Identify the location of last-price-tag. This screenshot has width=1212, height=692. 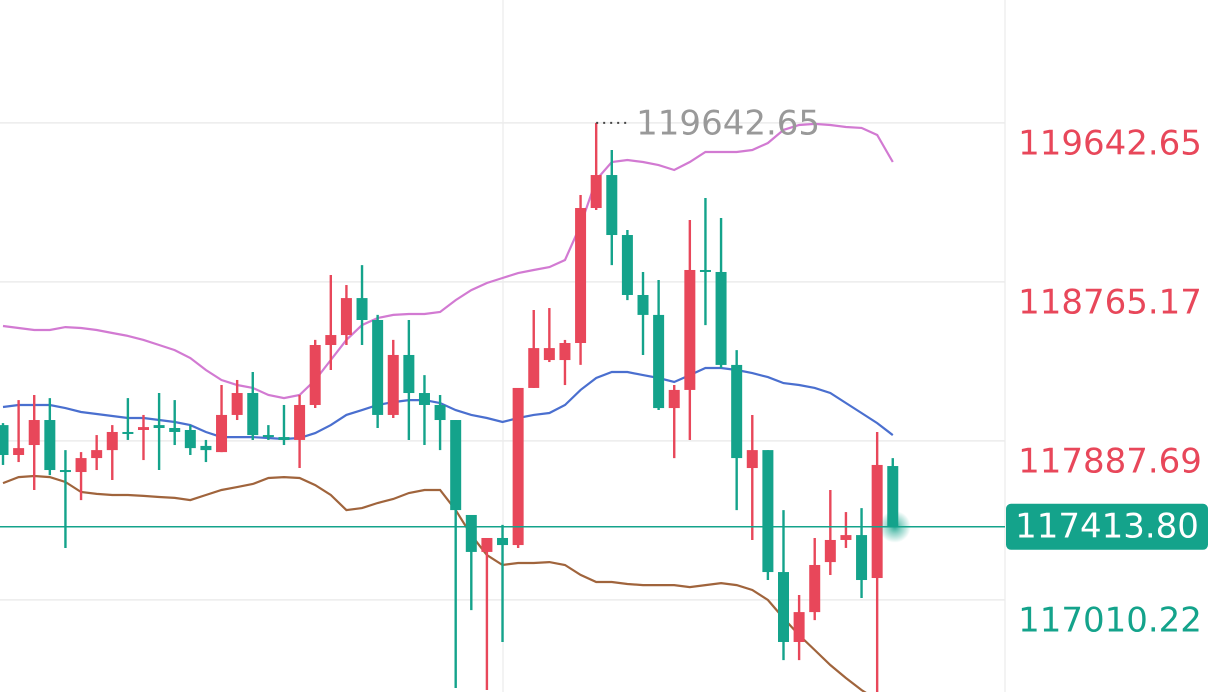
(1107, 526).